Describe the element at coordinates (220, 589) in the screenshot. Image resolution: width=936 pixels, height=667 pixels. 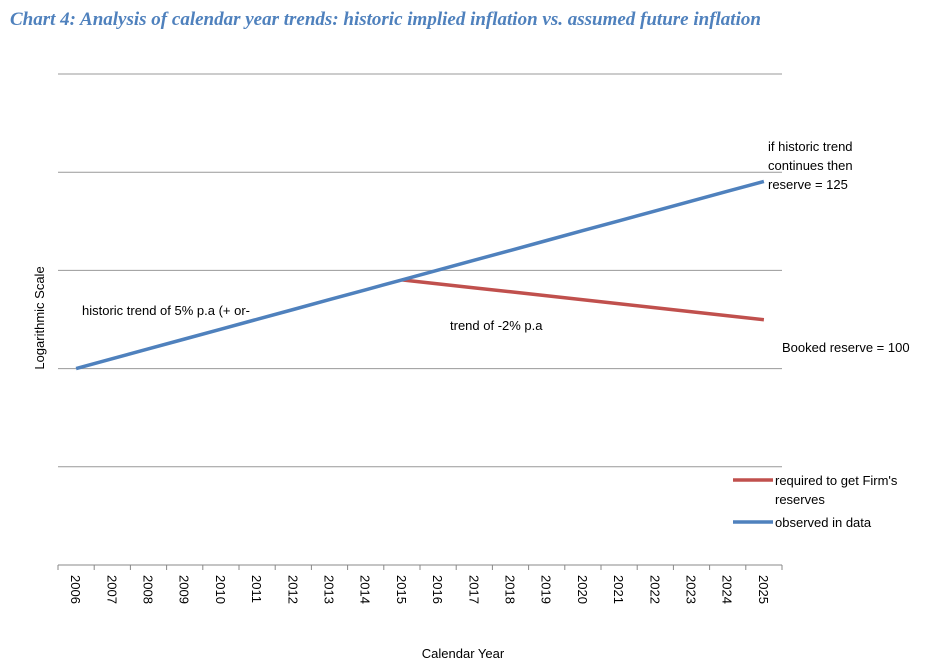
I see `x-tick-label: 2010` at that location.